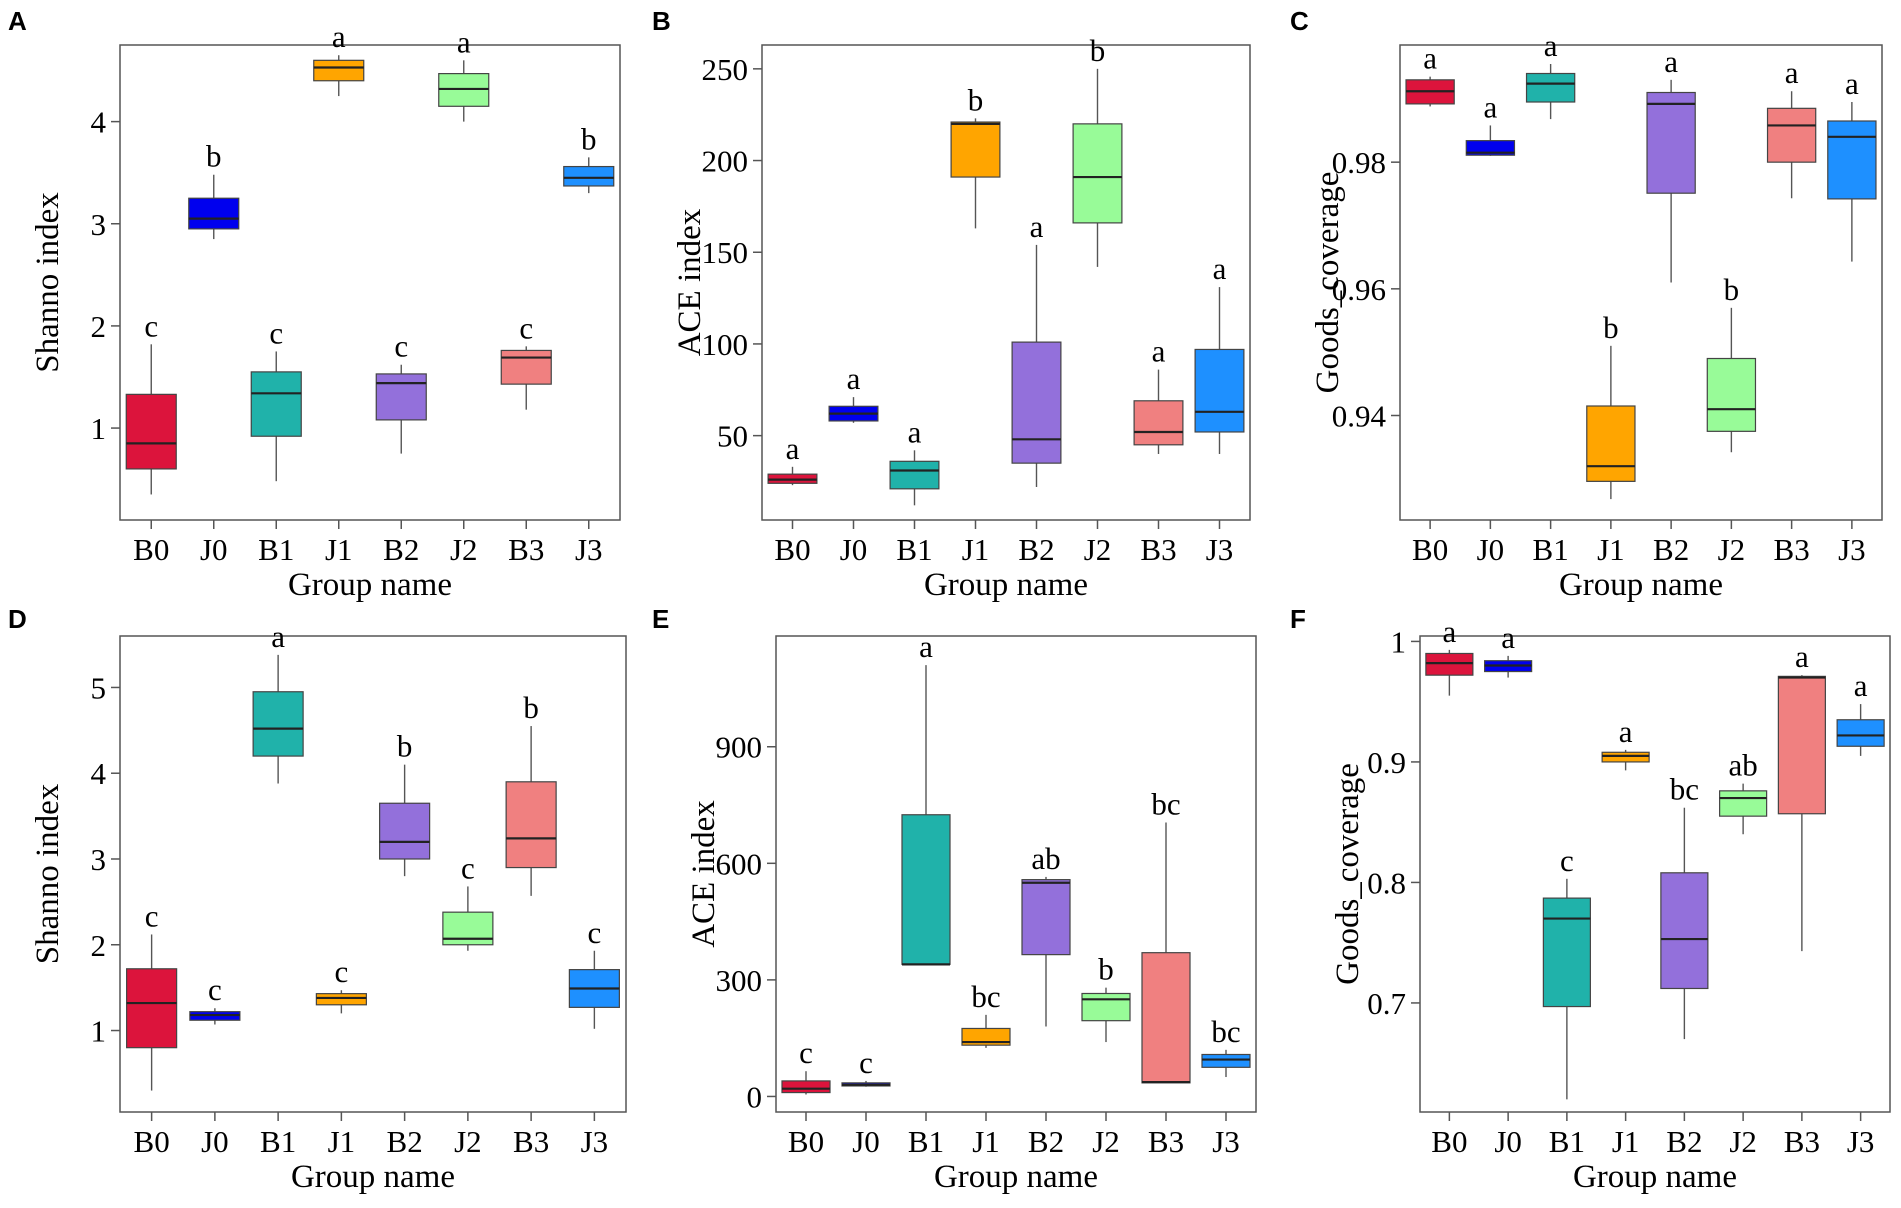 The width and height of the screenshot is (1901, 1208). I want to click on y-tick-label: 1, so click(99, 428).